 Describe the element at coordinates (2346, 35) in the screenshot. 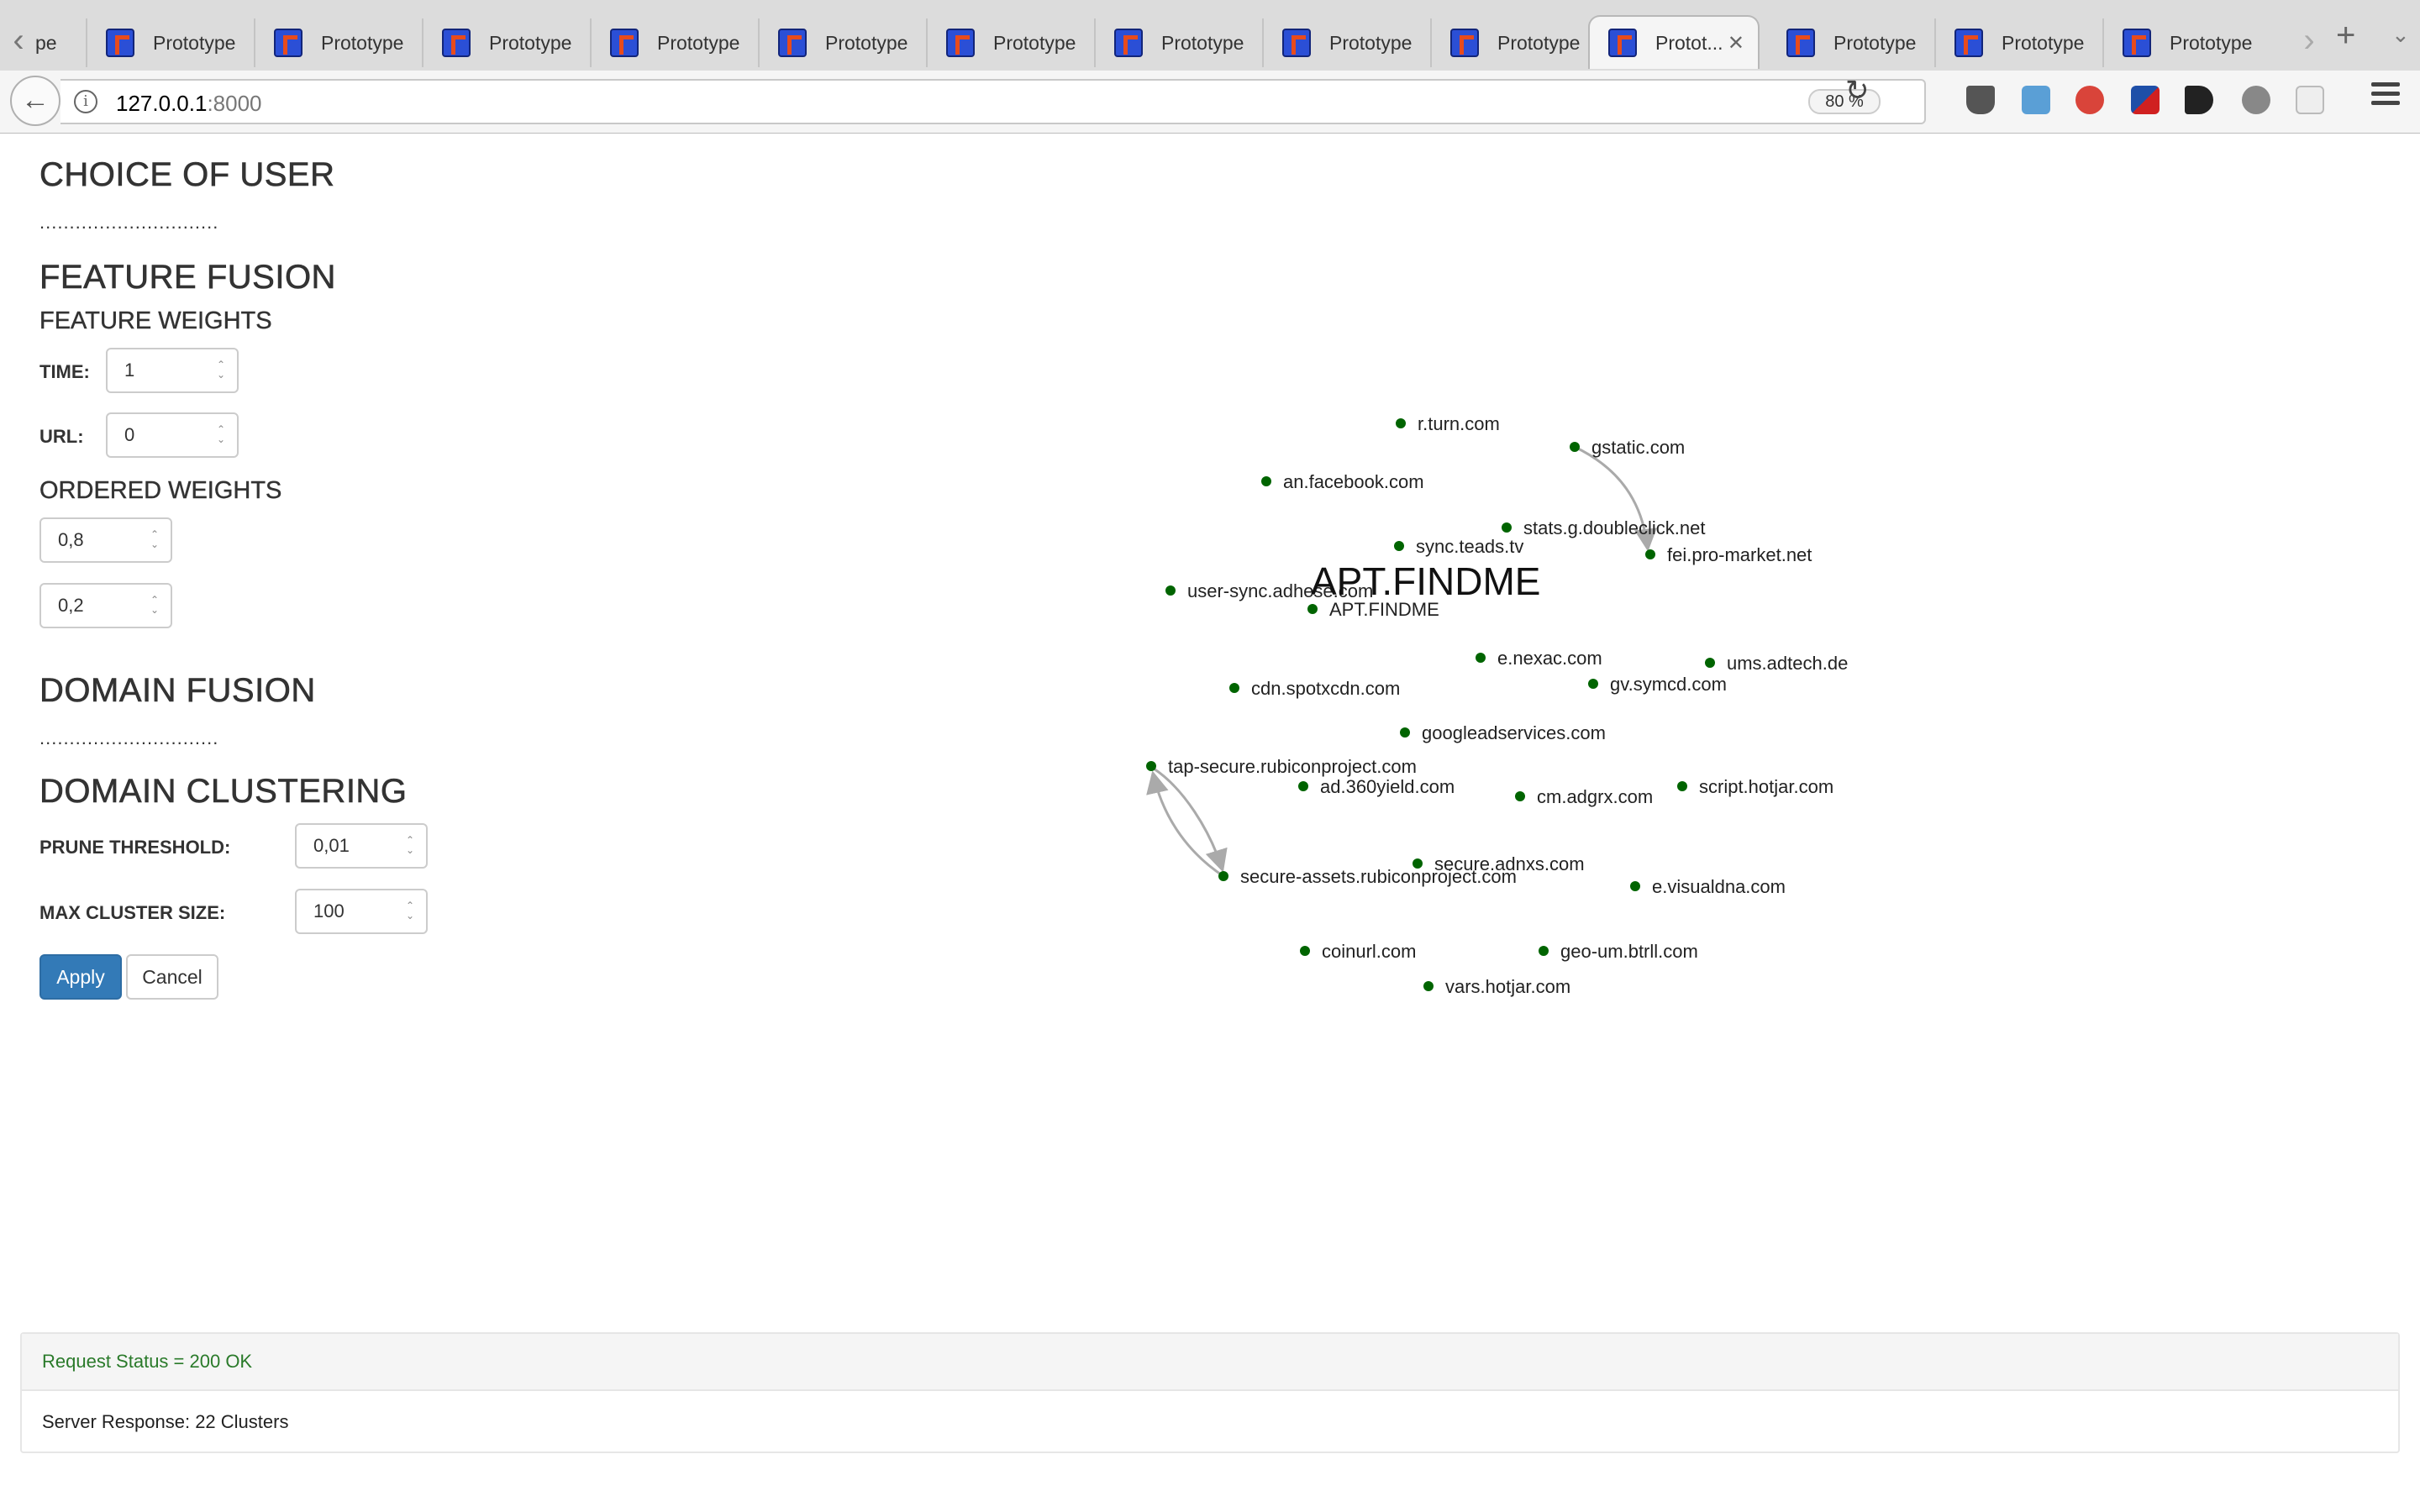

I see `new-tab-plus-icon: +` at that location.